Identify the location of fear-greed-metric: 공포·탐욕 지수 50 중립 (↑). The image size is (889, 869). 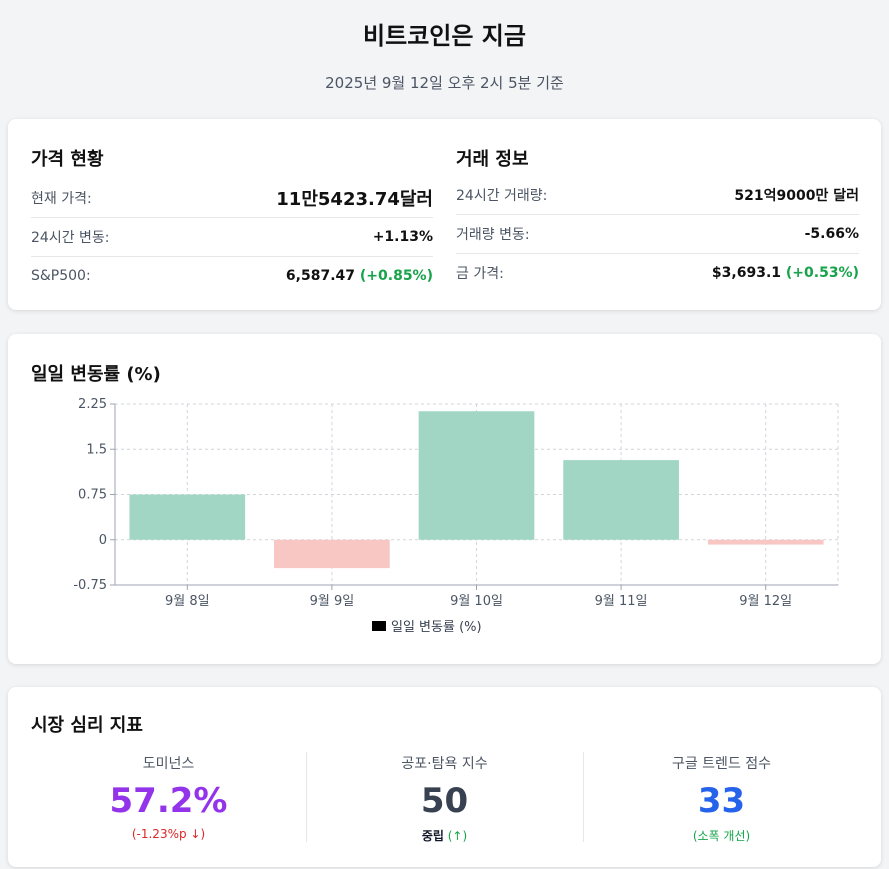
(444, 795).